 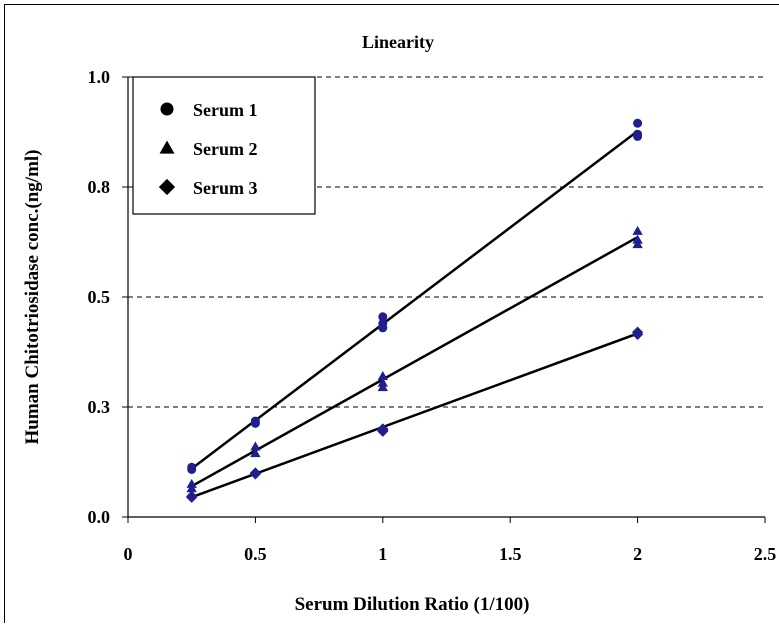 I want to click on y-tick-label: 0.5, so click(x=99, y=297).